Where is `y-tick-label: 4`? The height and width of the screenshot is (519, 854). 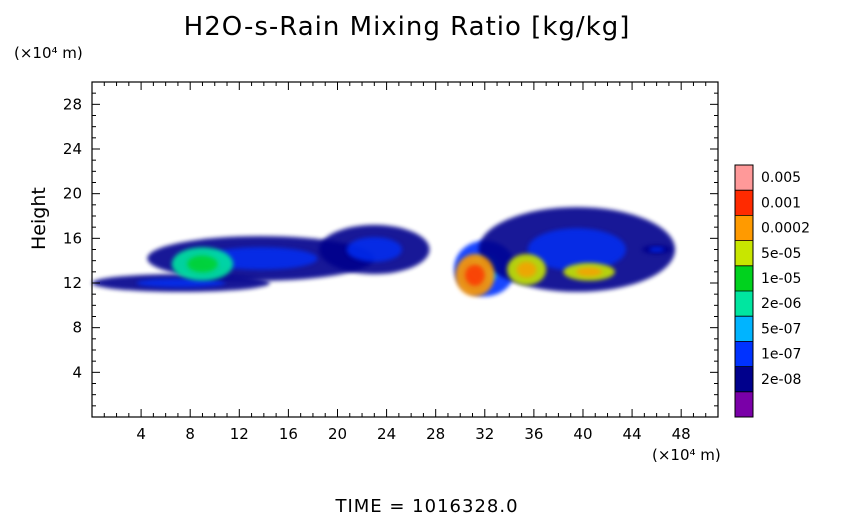
y-tick-label: 4 is located at coordinates (77, 372).